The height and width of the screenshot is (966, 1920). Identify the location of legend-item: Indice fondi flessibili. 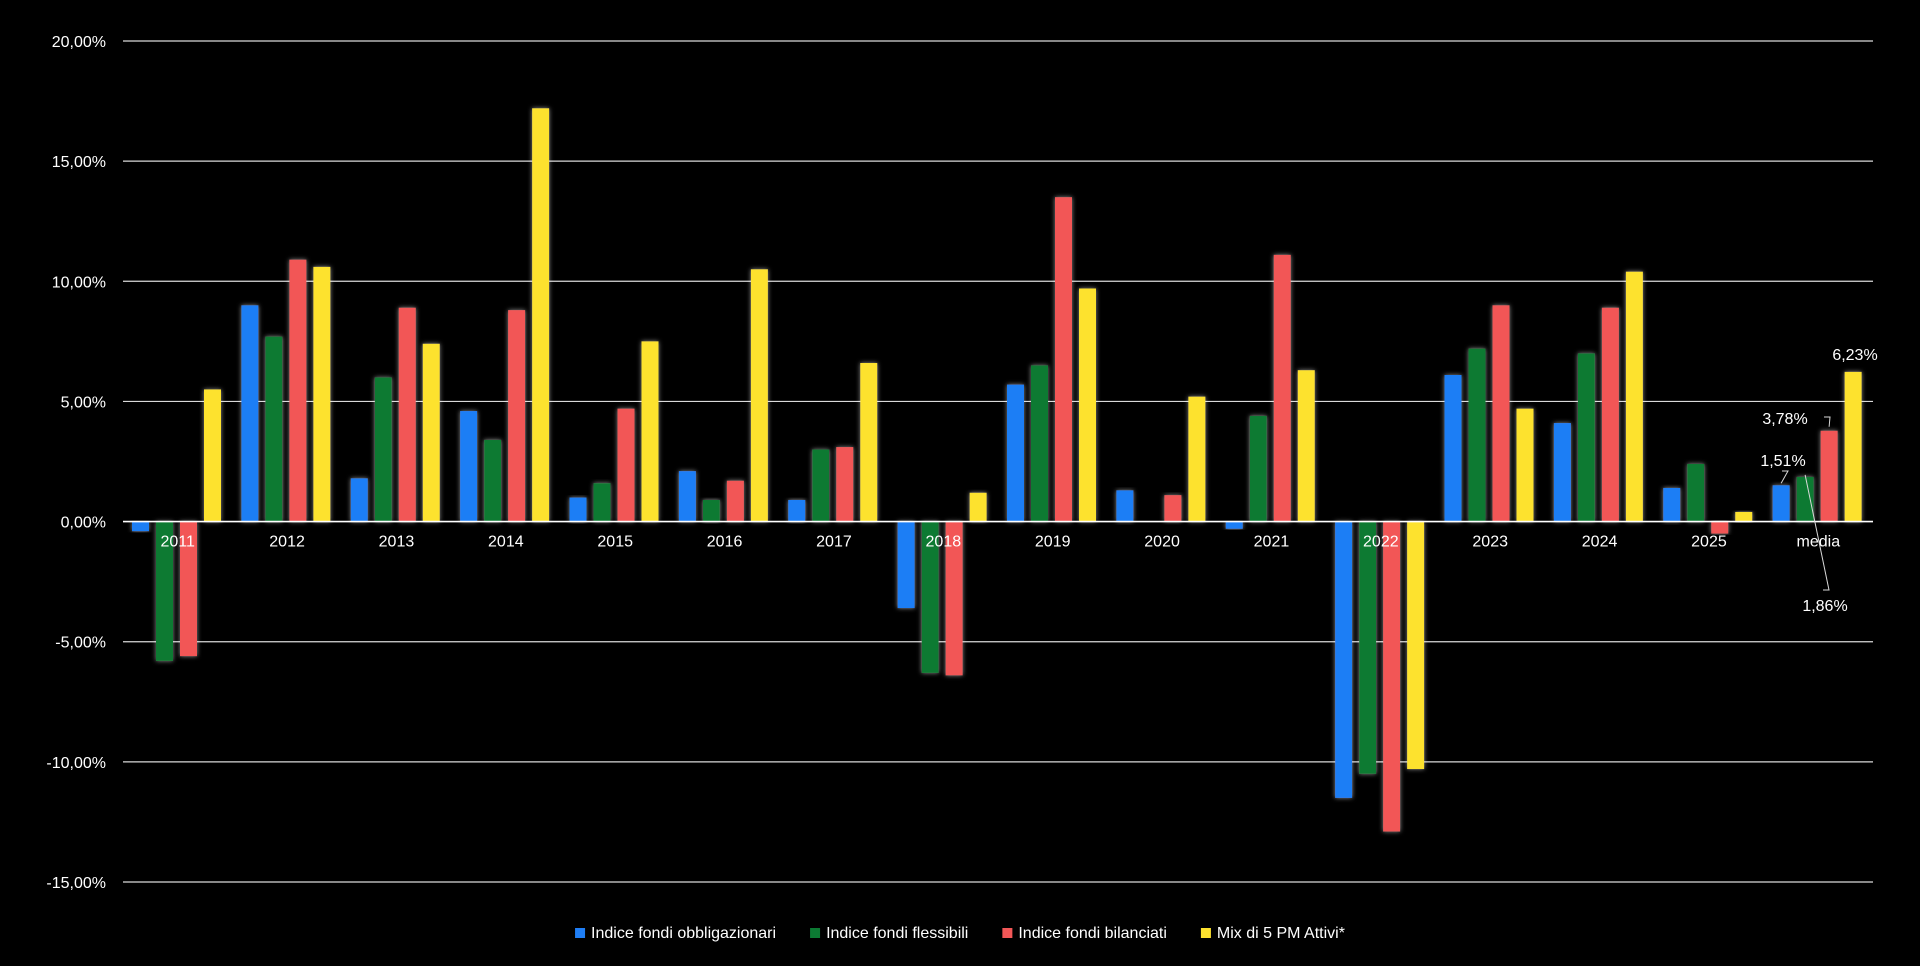
(889, 933).